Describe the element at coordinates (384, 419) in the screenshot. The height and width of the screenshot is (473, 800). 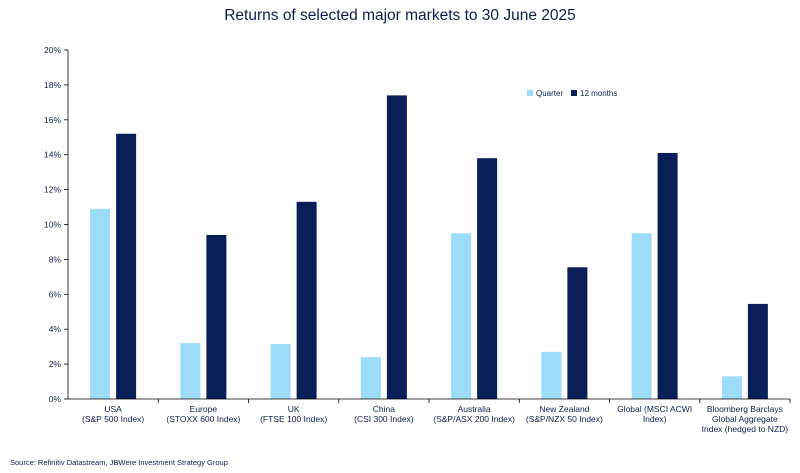
I see `x-tick-label-line: (CSI 300 Index)` at that location.